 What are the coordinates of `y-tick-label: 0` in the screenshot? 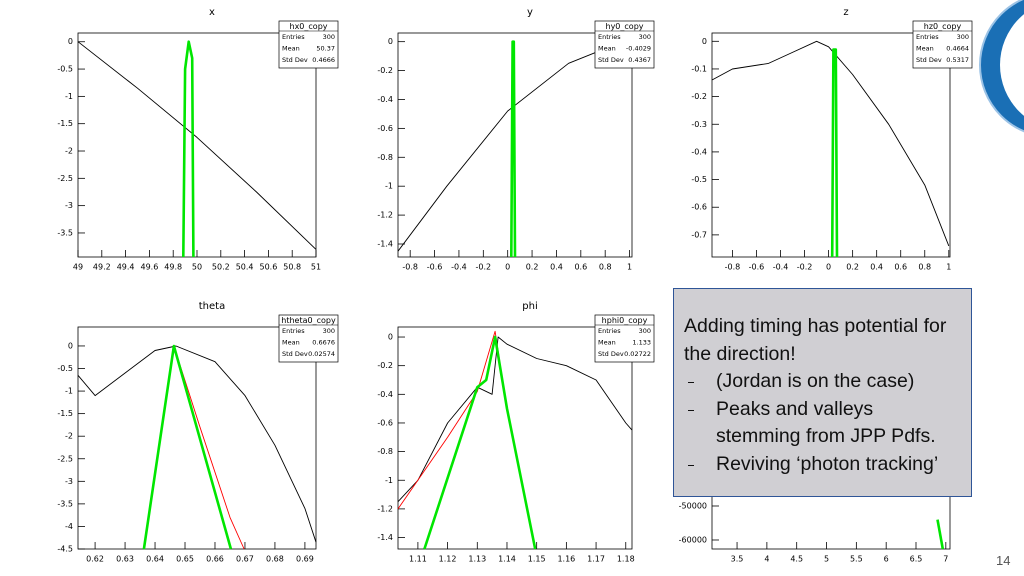 It's located at (390, 337).